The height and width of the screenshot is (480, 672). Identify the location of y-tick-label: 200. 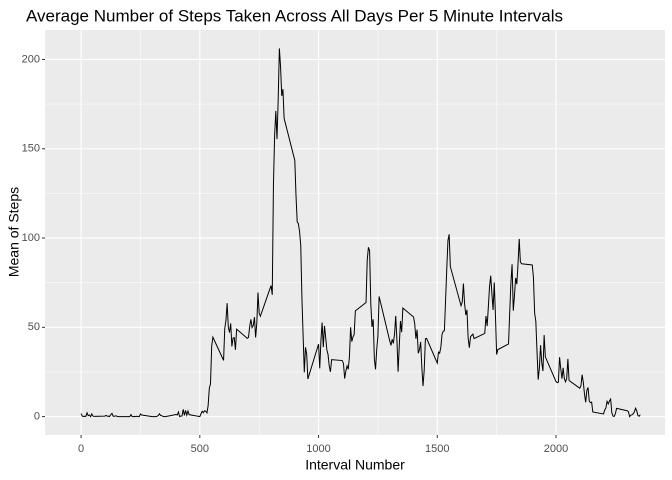
(31, 59).